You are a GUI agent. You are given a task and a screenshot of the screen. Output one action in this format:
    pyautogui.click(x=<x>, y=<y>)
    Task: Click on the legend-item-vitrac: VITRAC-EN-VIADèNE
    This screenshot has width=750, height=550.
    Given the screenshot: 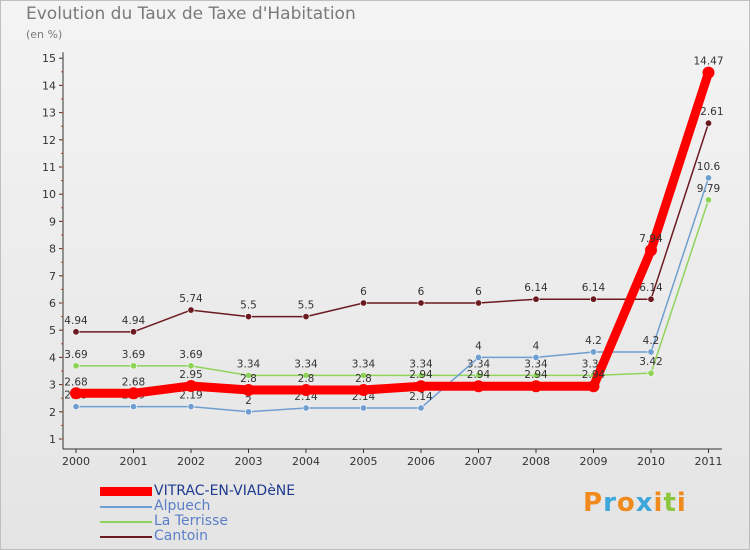 What is the action you would take?
    pyautogui.click(x=250, y=491)
    